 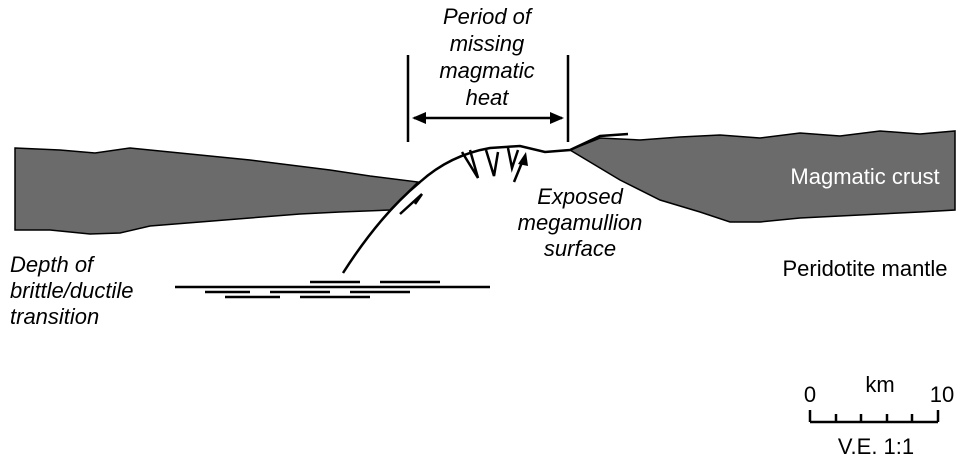 What do you see at coordinates (762, 176) in the screenshot?
I see `crust-right` at bounding box center [762, 176].